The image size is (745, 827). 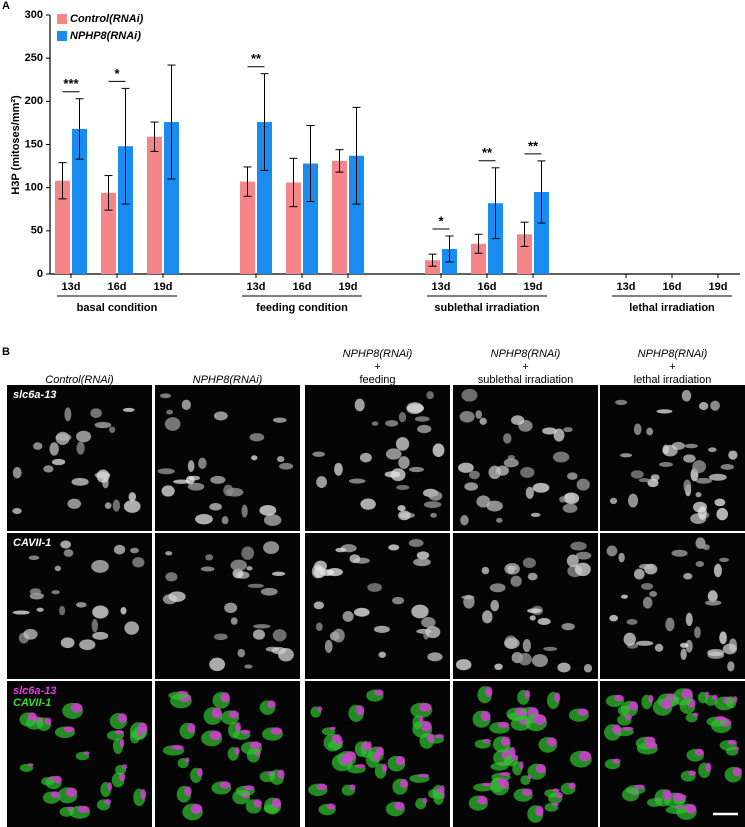 I want to click on column-header: feeding, so click(x=377, y=380).